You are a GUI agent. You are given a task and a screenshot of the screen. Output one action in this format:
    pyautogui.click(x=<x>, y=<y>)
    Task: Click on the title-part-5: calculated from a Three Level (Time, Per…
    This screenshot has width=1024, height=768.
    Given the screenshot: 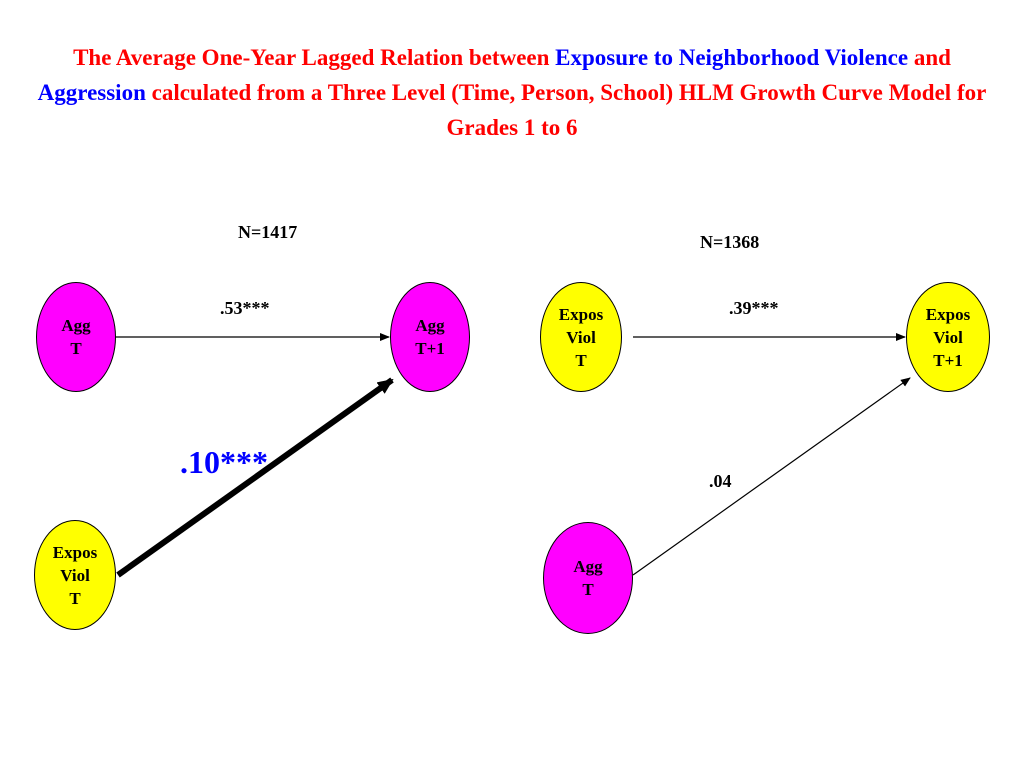 What is the action you would take?
    pyautogui.click(x=566, y=110)
    